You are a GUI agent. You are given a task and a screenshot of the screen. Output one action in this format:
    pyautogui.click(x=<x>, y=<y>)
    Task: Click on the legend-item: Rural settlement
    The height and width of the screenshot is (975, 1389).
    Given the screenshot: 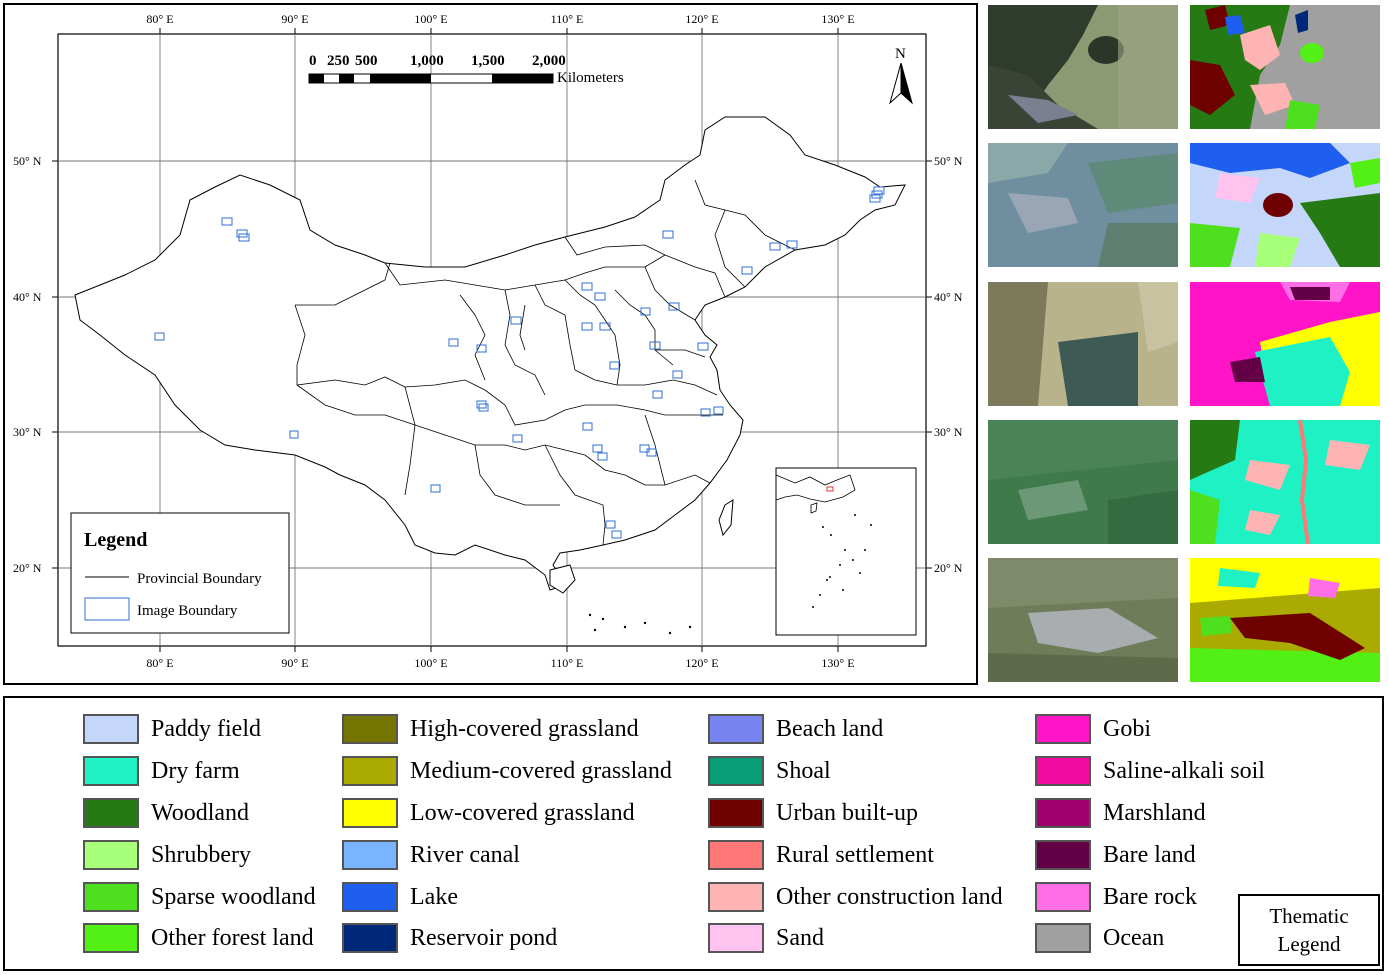 What is the action you would take?
    pyautogui.click(x=821, y=855)
    